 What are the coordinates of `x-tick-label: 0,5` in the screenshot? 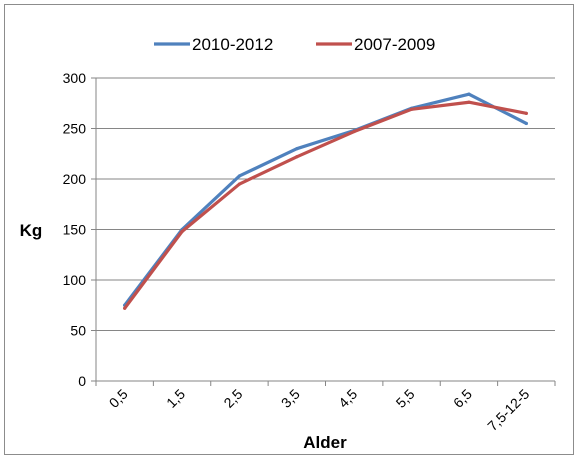 It's located at (118, 398).